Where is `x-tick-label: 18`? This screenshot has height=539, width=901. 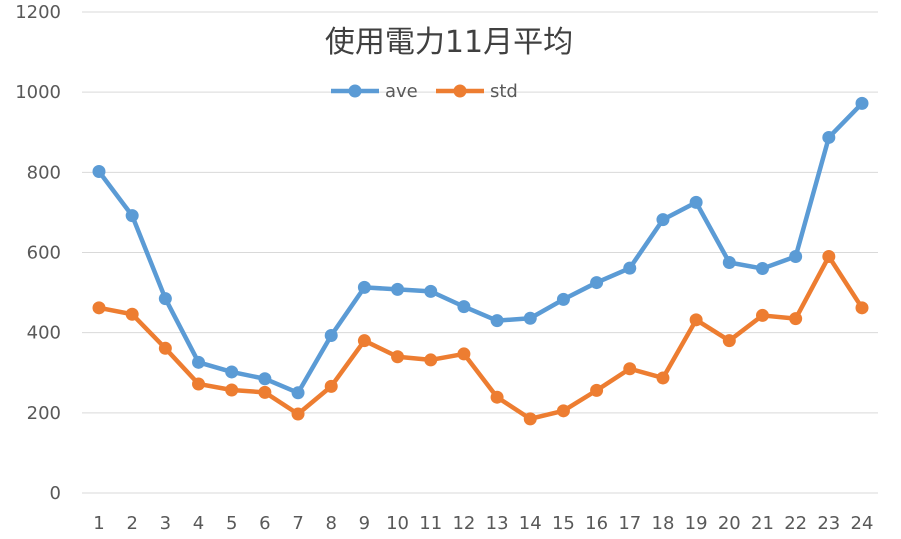
x-tick-label: 18 is located at coordinates (663, 523).